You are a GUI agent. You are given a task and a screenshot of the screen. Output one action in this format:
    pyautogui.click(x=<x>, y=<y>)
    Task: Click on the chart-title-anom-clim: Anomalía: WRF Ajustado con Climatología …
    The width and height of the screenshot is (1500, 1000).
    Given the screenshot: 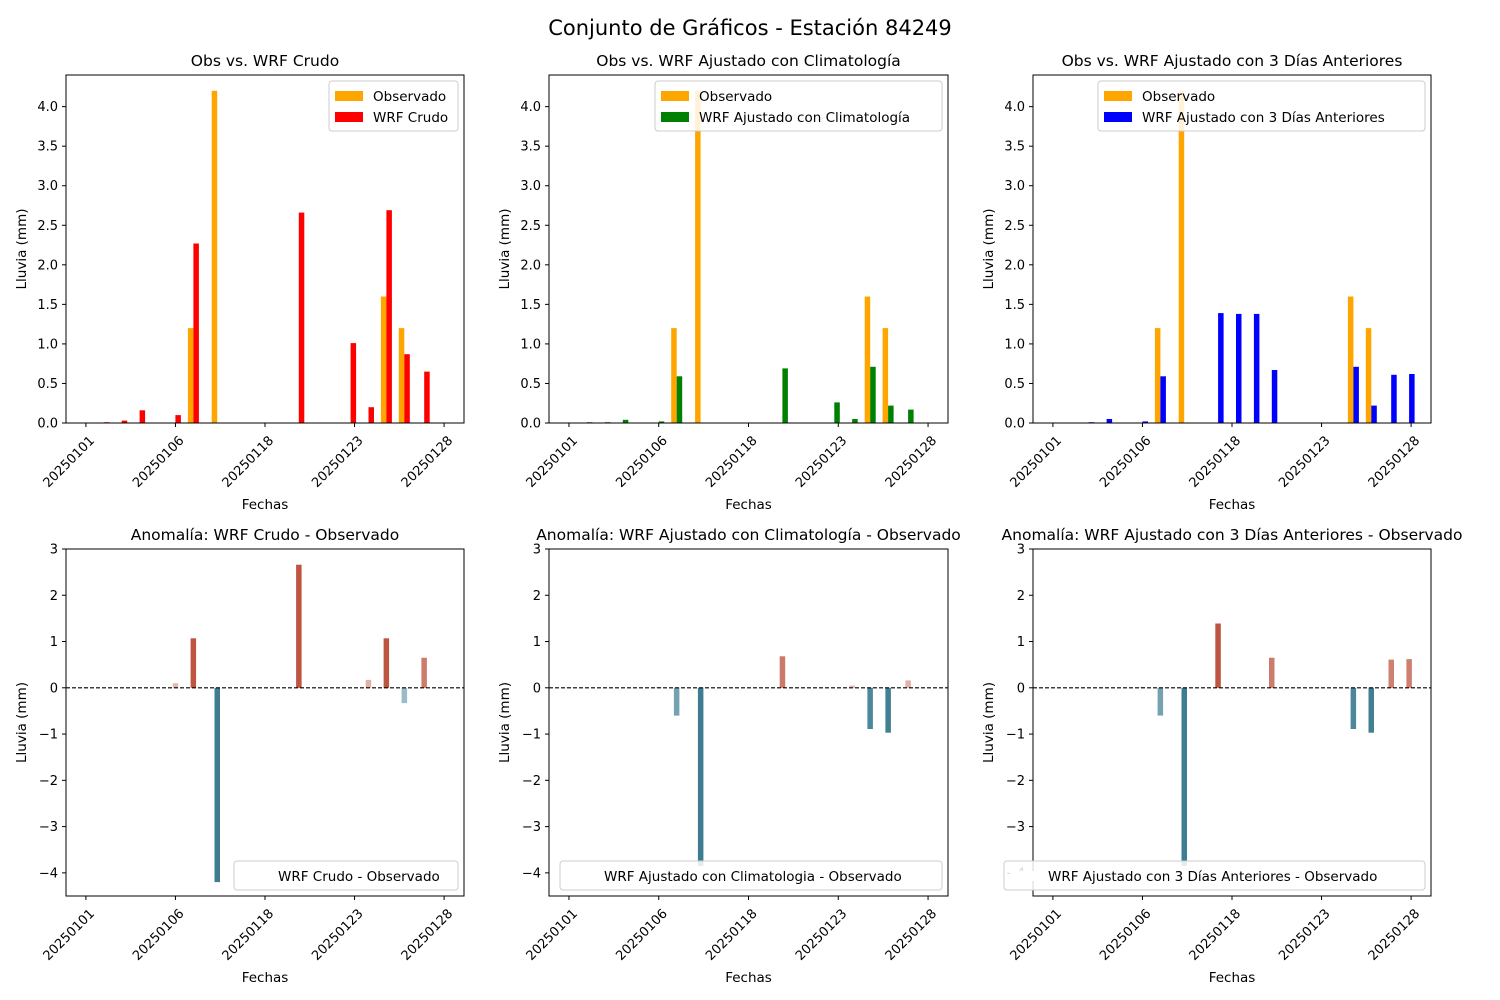 What is the action you would take?
    pyautogui.click(x=748, y=535)
    